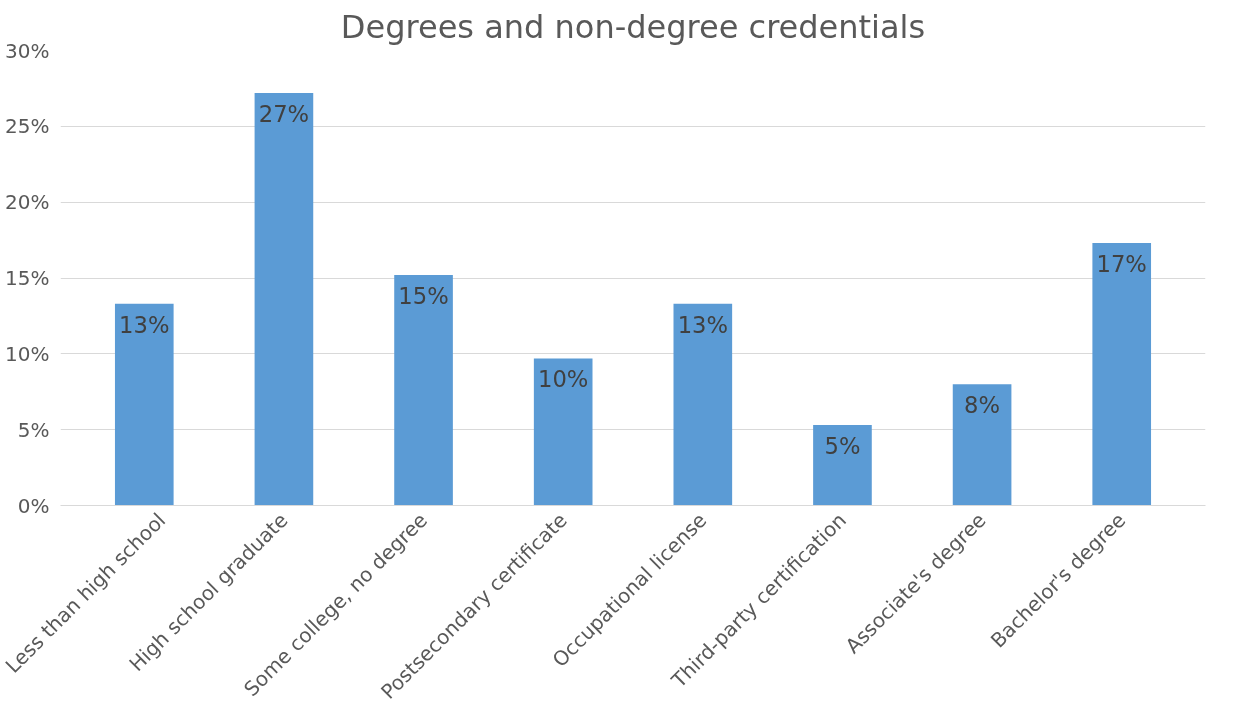  Describe the element at coordinates (27, 278) in the screenshot. I see `y-tick-label: 15%` at that location.